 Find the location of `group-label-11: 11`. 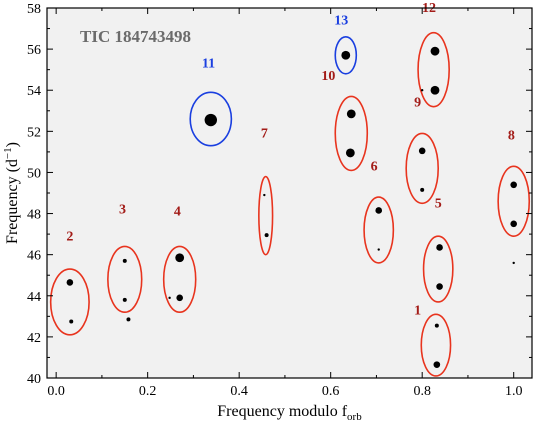

group-label-11: 11 is located at coordinates (208, 64).